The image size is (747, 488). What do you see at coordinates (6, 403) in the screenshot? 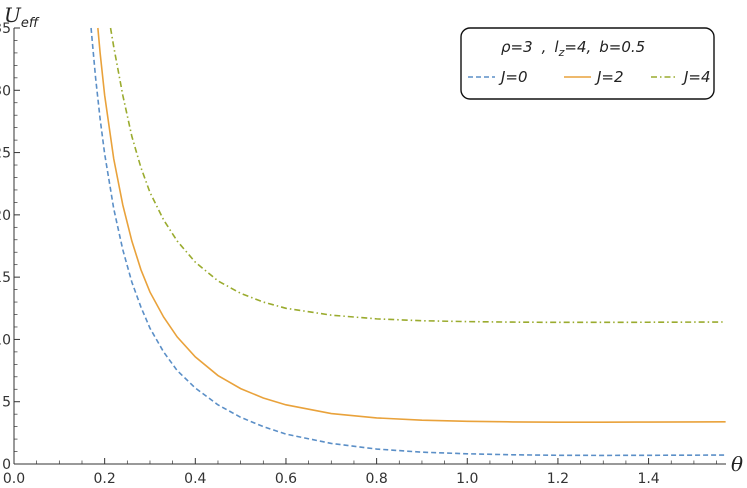
I see `y-tick-label: 5` at bounding box center [6, 403].